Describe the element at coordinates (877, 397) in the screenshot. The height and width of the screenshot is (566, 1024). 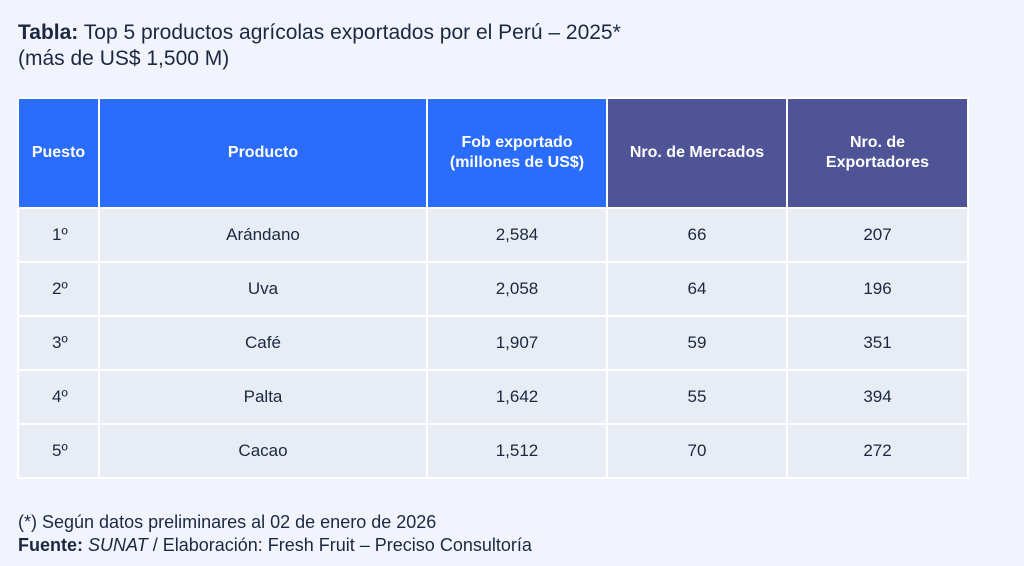
I see `cell-exportadores: 394` at that location.